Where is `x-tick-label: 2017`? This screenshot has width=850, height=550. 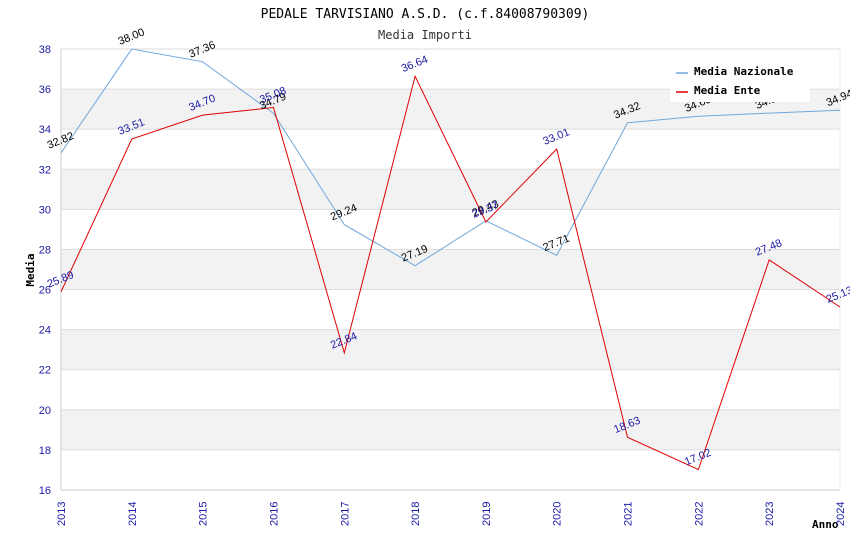
x-tick-label: 2017 is located at coordinates (345, 514).